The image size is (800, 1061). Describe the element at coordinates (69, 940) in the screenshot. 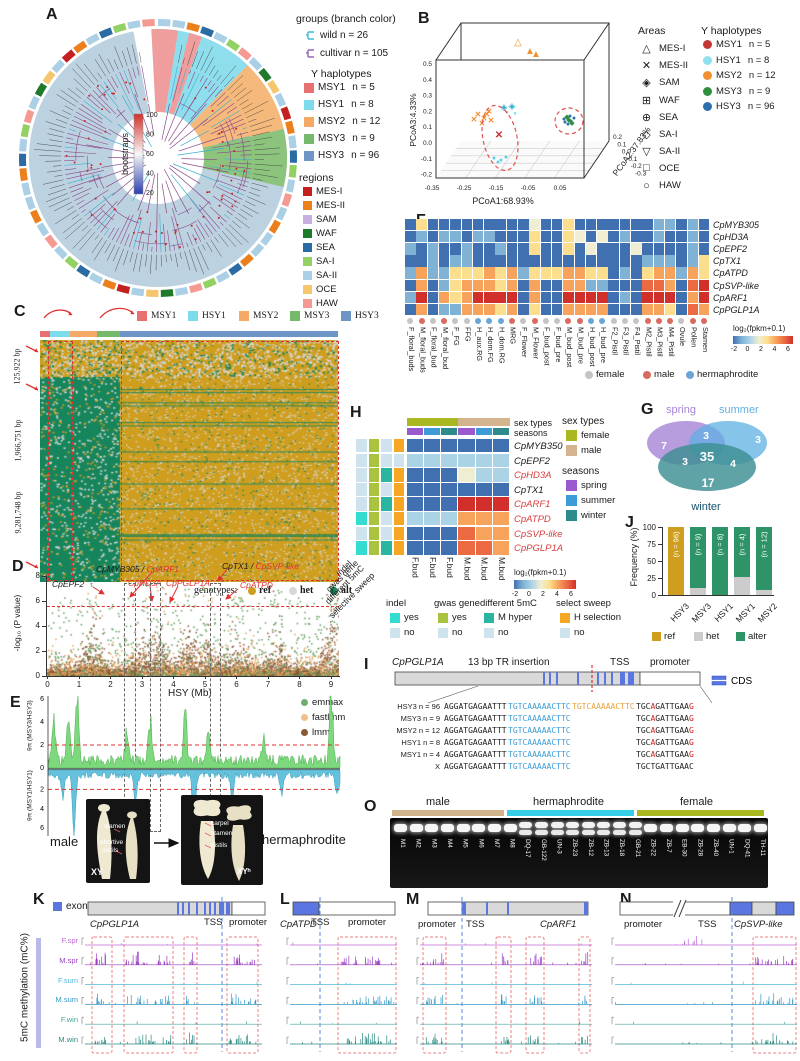

I see `track-label: F.spr` at that location.